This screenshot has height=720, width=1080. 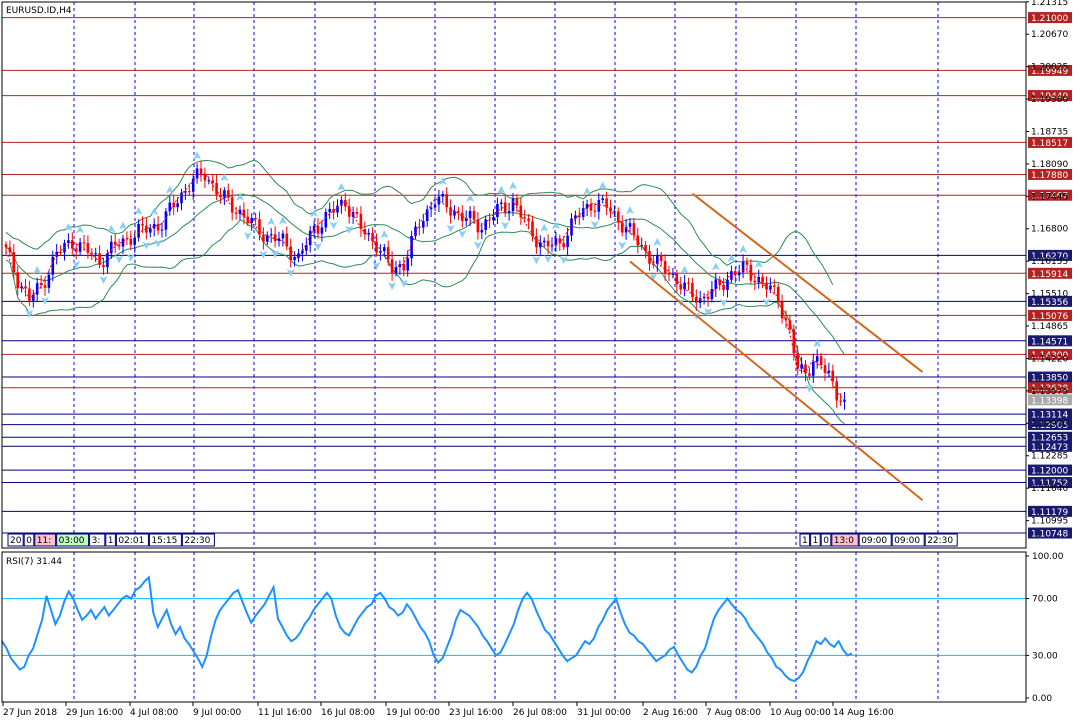 What do you see at coordinates (39, 11) in the screenshot?
I see `symbol-label: EURUSD.ID,H4` at bounding box center [39, 11].